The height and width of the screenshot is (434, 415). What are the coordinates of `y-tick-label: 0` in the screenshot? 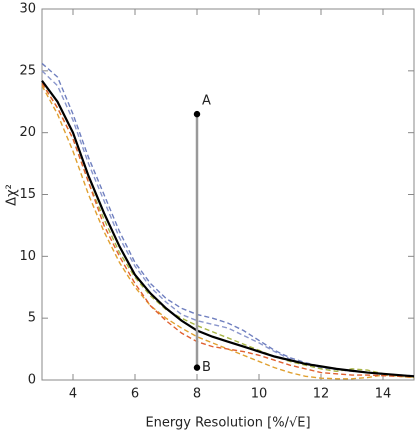 It's located at (32, 380).